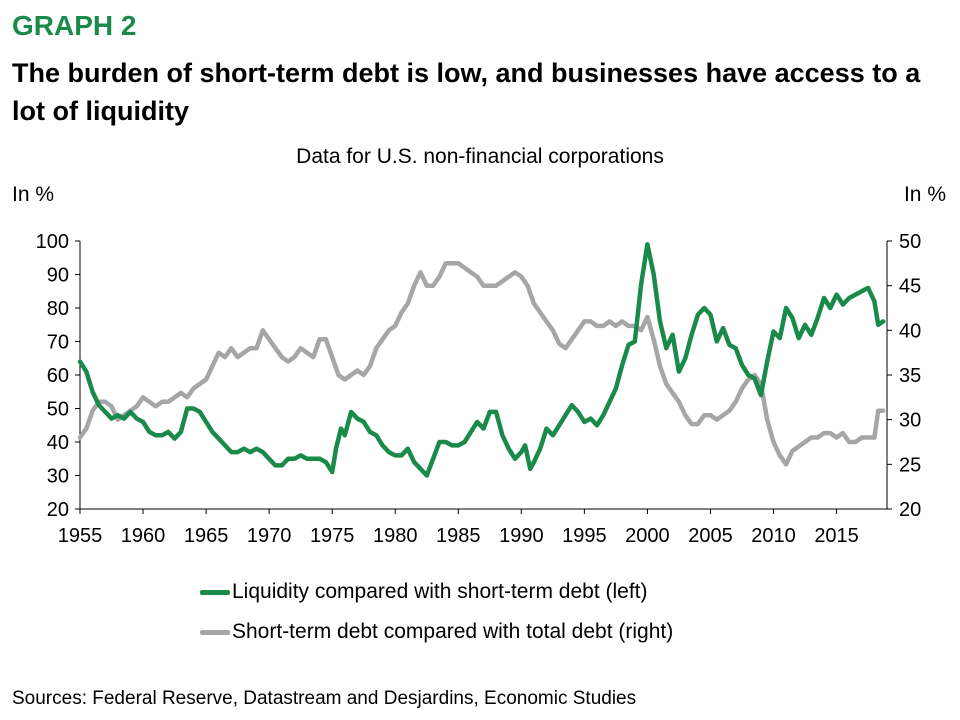 The image size is (960, 720). Describe the element at coordinates (924, 194) in the screenshot. I see `right-axis-unit-label: In %` at that location.